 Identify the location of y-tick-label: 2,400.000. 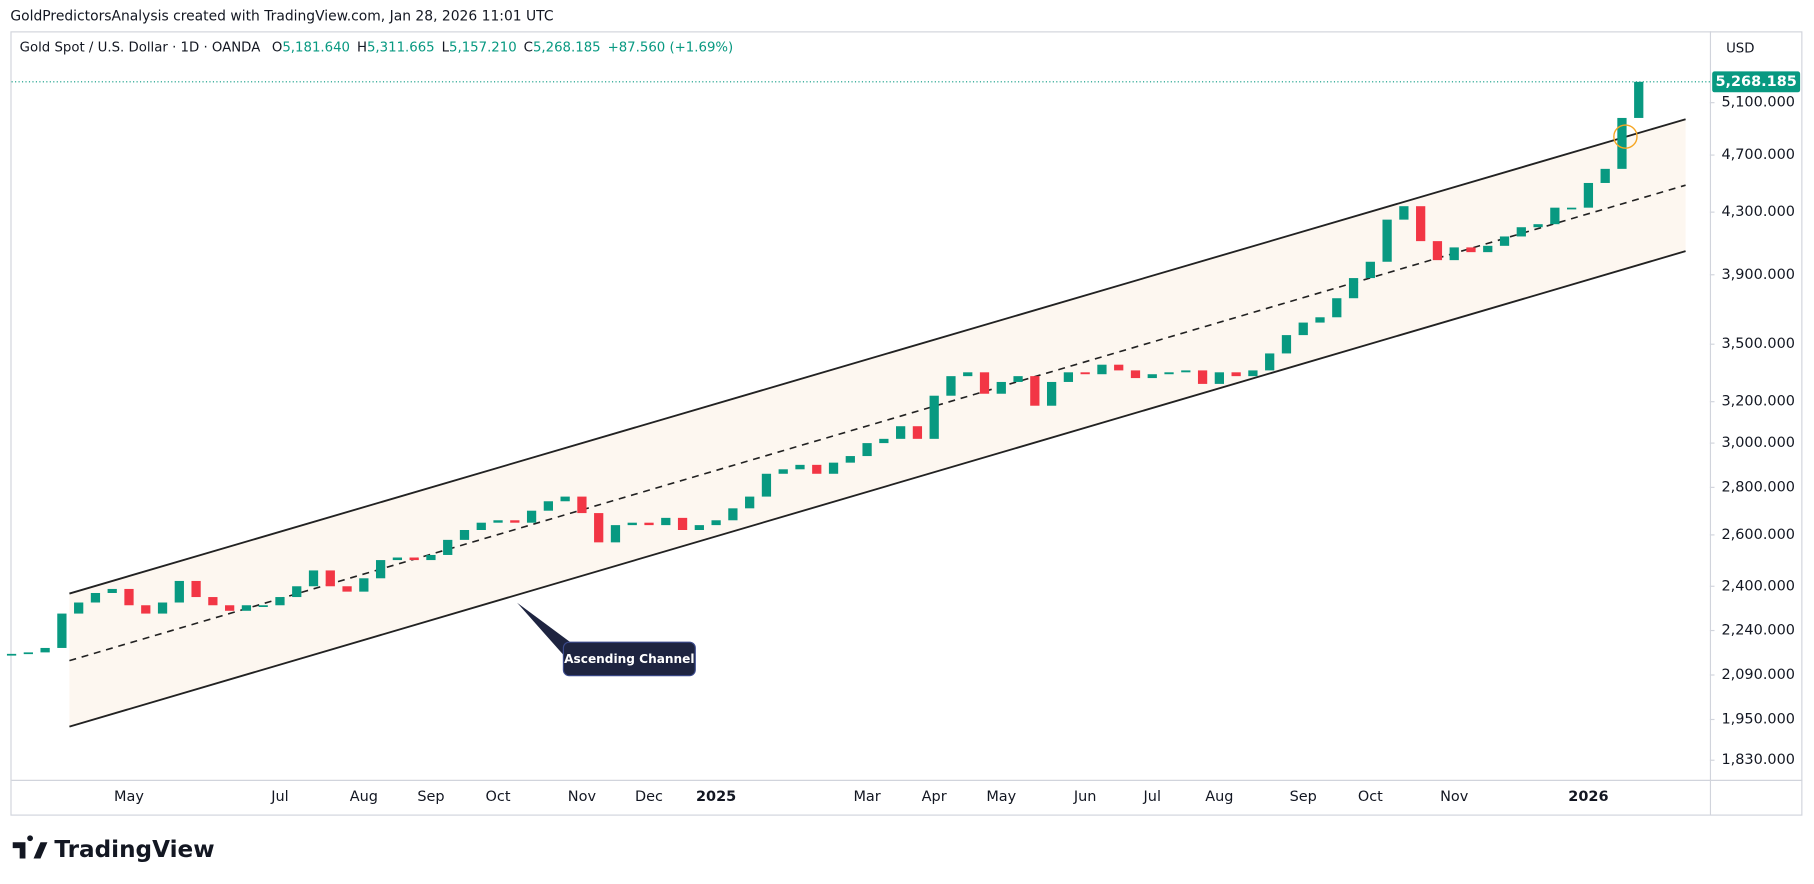
(1758, 586).